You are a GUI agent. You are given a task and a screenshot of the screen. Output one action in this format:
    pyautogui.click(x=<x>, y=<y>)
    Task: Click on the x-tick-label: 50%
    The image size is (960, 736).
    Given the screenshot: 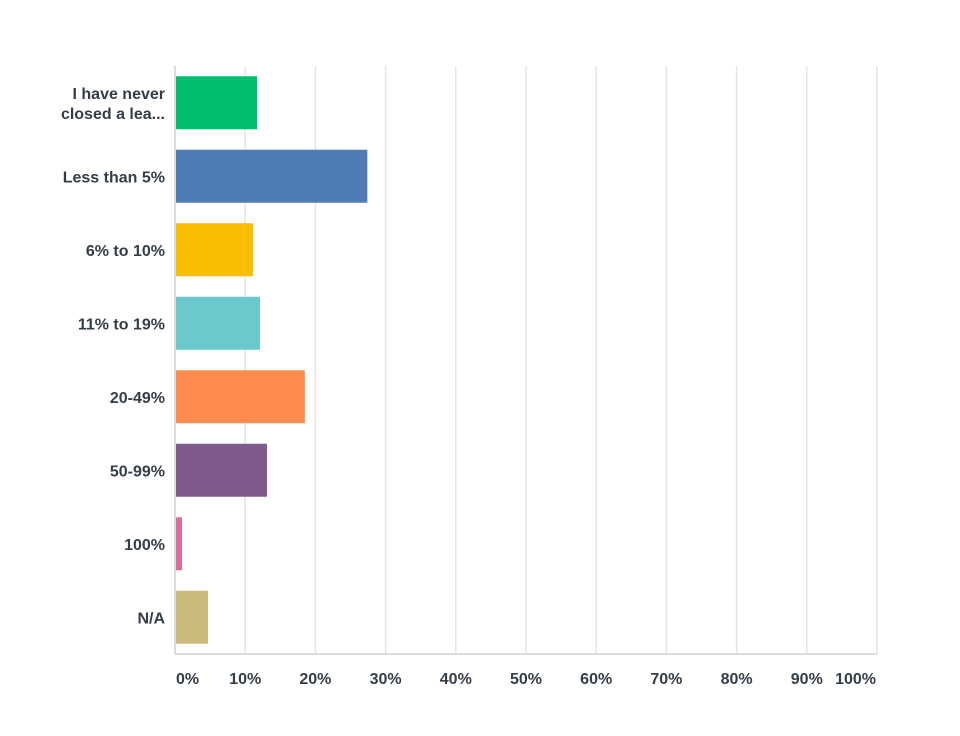 What is the action you would take?
    pyautogui.click(x=526, y=679)
    